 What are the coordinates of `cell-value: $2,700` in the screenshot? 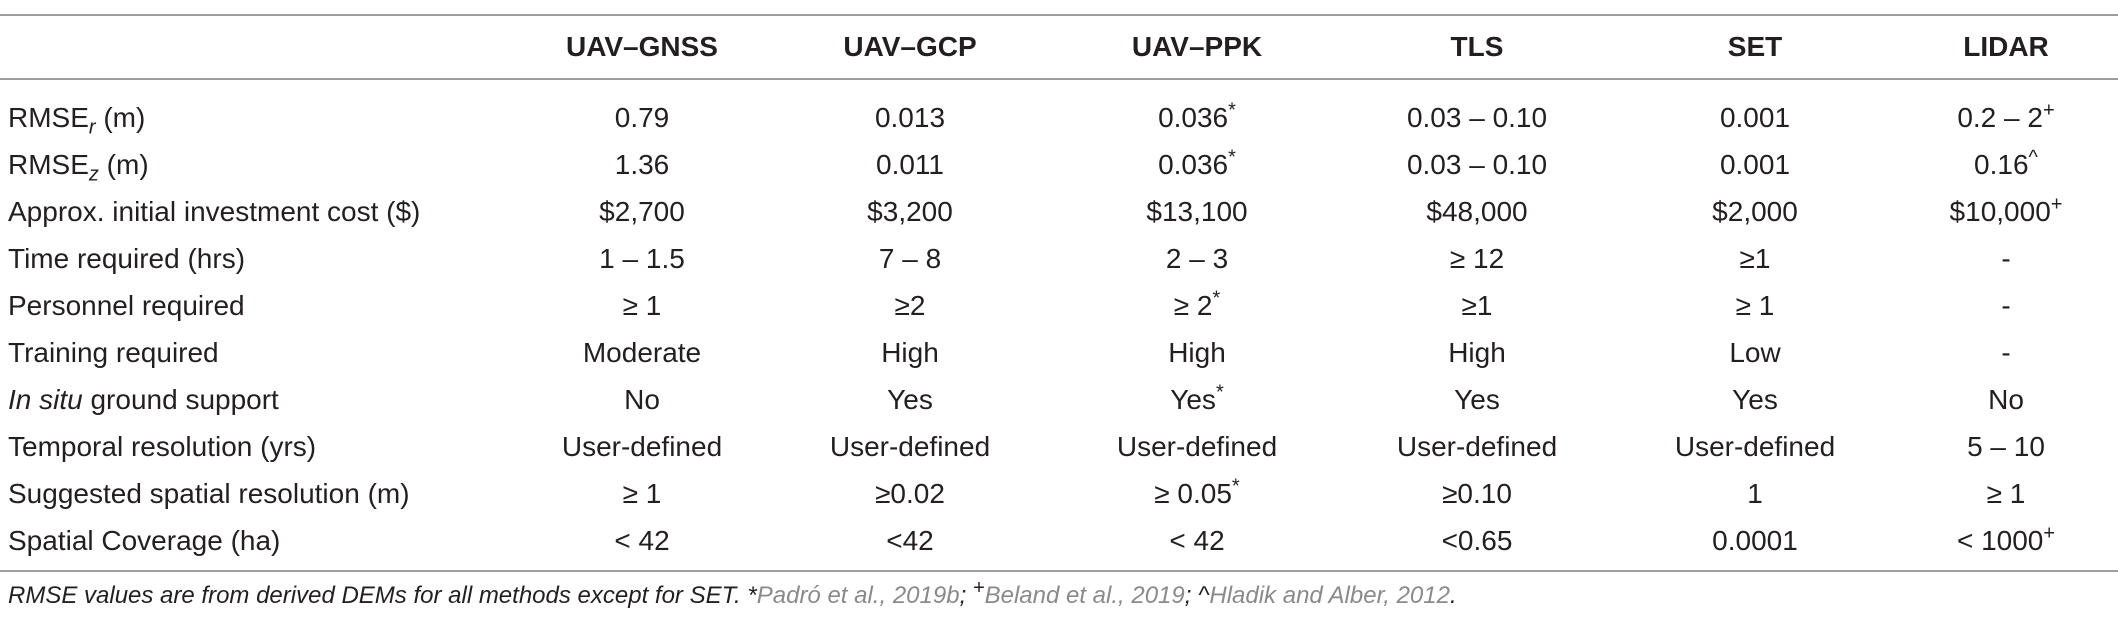 It's located at (642, 211).